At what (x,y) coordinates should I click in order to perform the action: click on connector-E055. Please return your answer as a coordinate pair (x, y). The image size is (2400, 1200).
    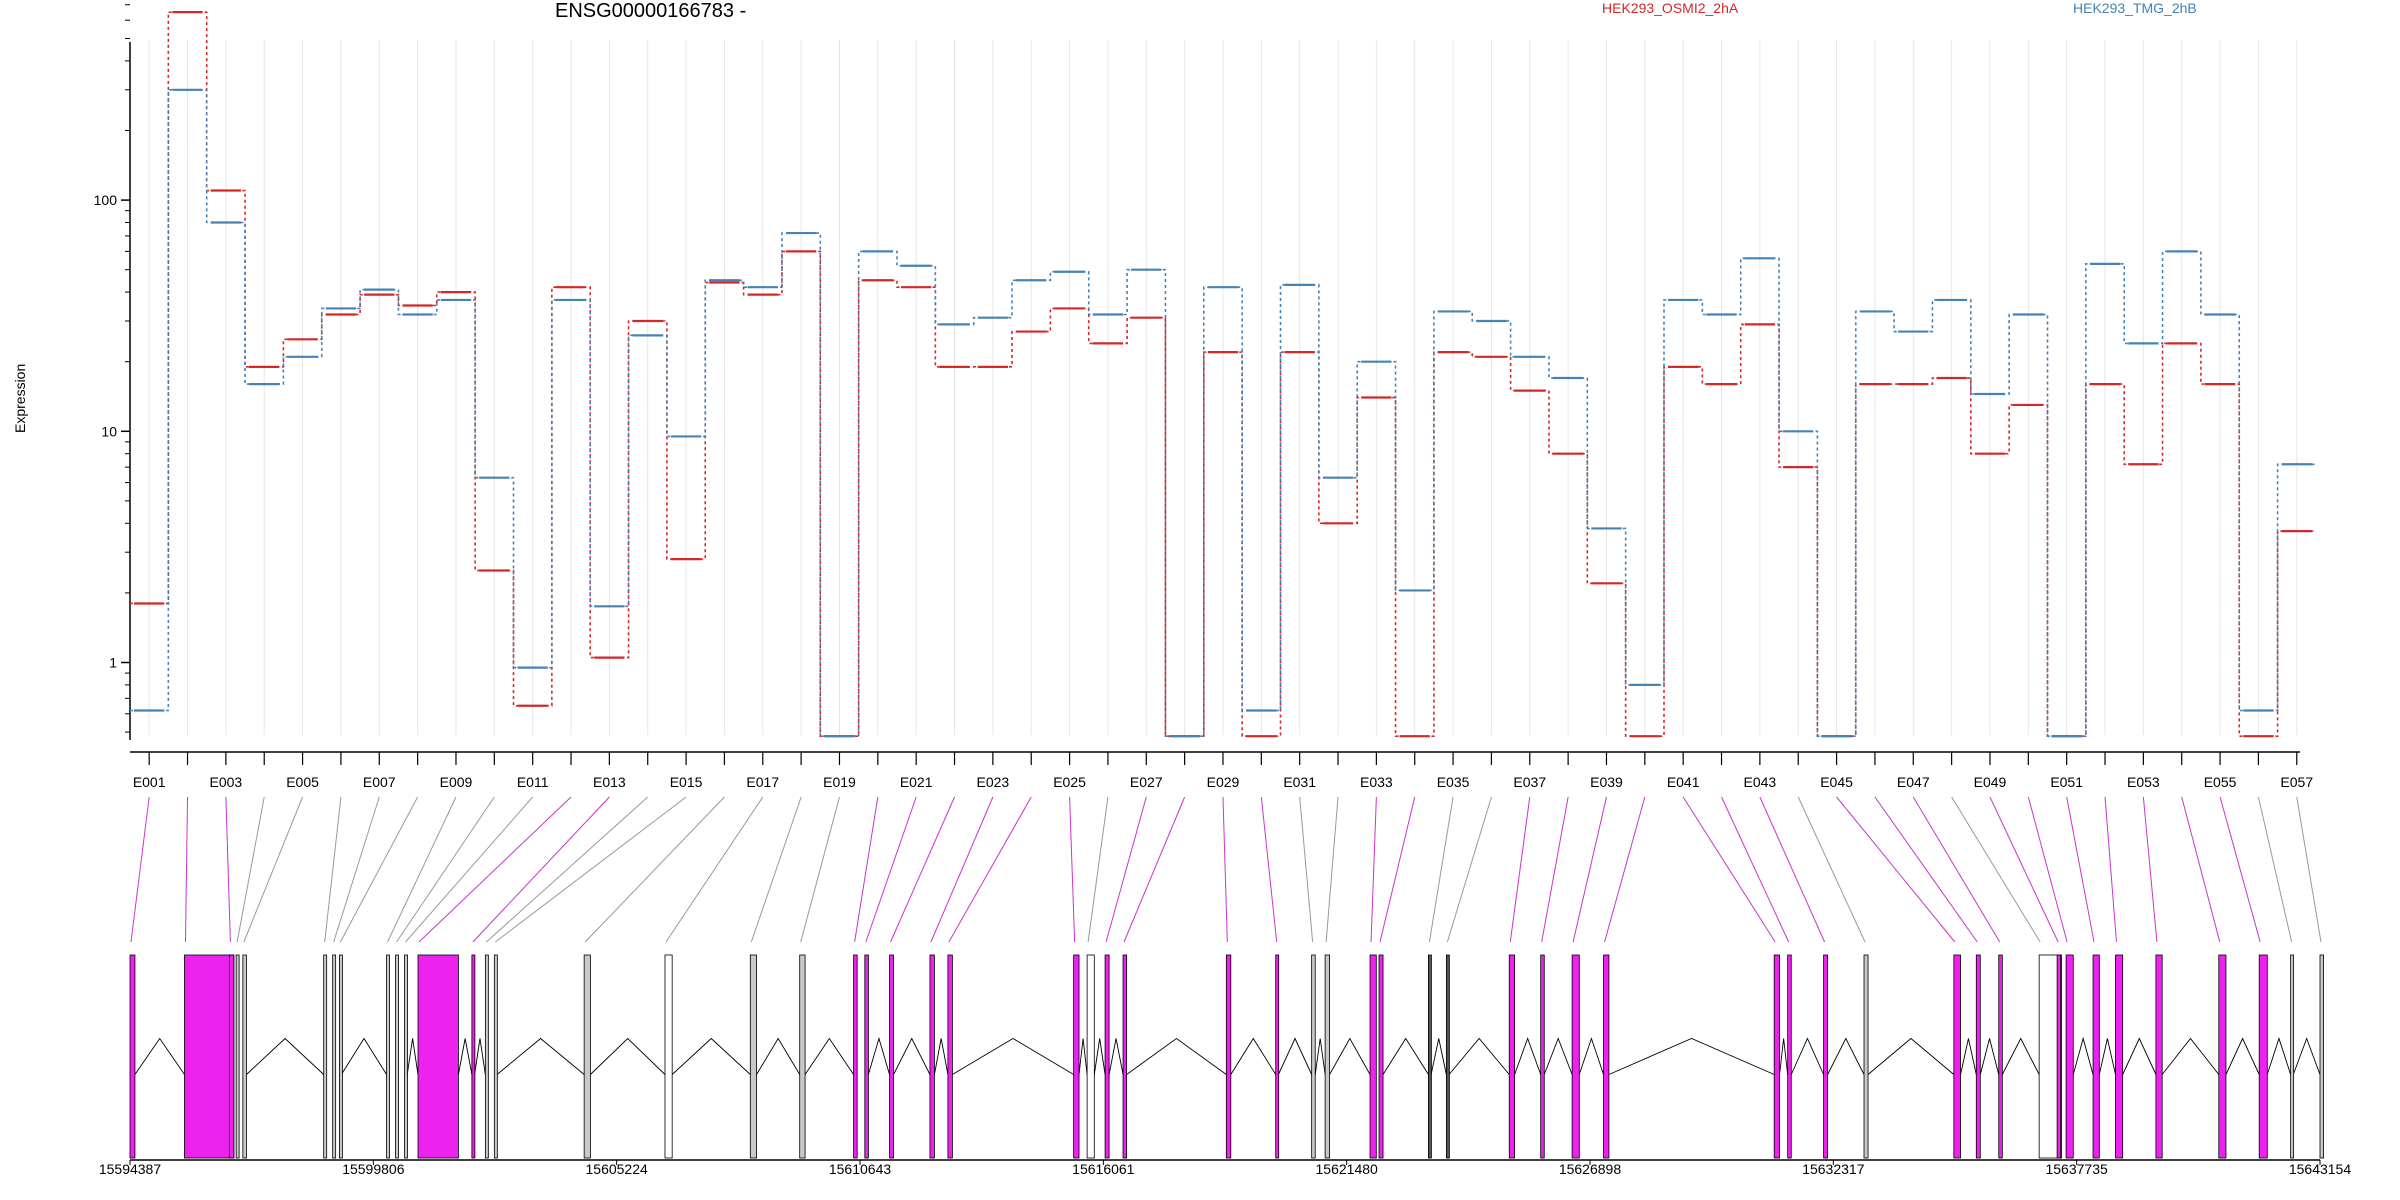
    Looking at the image, I should click on (2240, 869).